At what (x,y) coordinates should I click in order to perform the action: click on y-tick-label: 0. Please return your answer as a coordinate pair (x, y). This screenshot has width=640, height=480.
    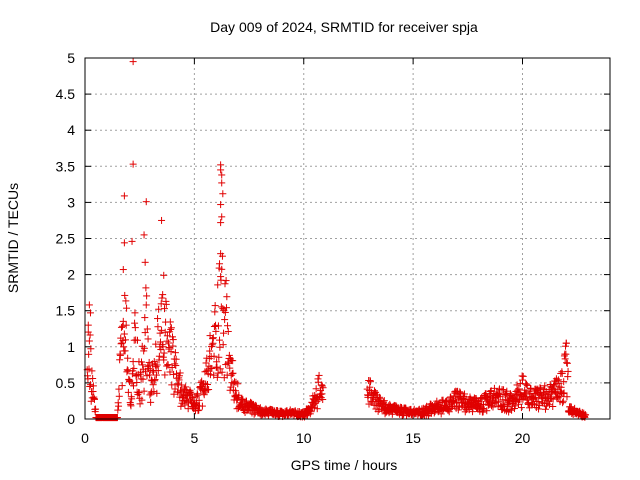
    Looking at the image, I should click on (71, 419).